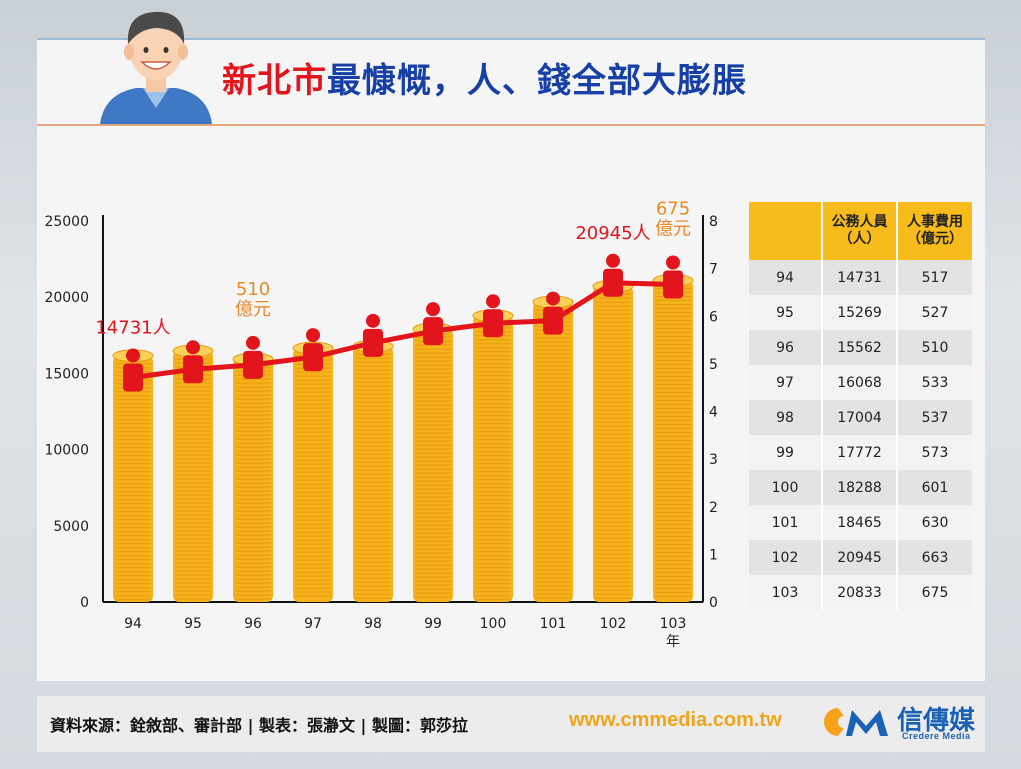 Image resolution: width=1021 pixels, height=769 pixels. What do you see at coordinates (403, 330) in the screenshot?
I see `staff-line` at bounding box center [403, 330].